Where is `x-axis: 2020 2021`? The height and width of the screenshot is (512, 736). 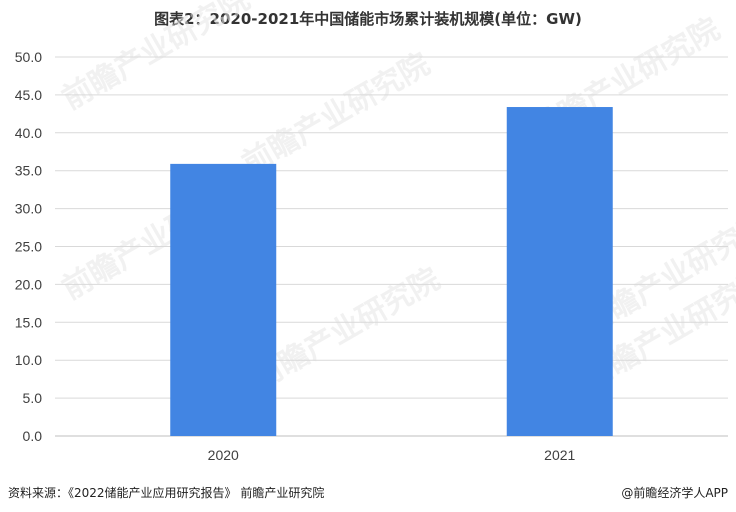 x-axis: 2020 2021 is located at coordinates (392, 455).